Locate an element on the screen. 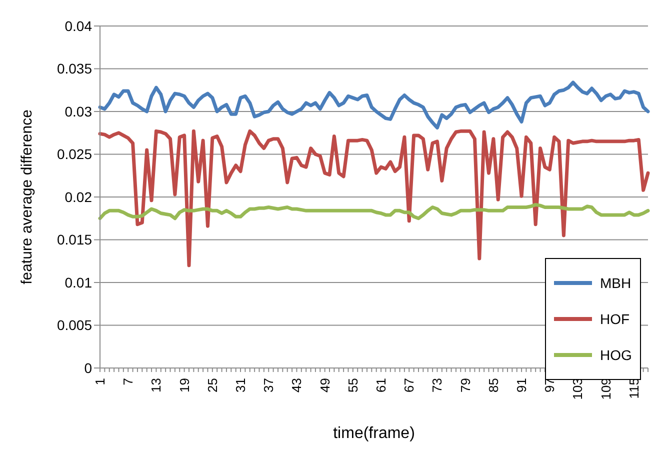 The width and height of the screenshot is (654, 450). x-tick-label: 49 is located at coordinates (324, 385).